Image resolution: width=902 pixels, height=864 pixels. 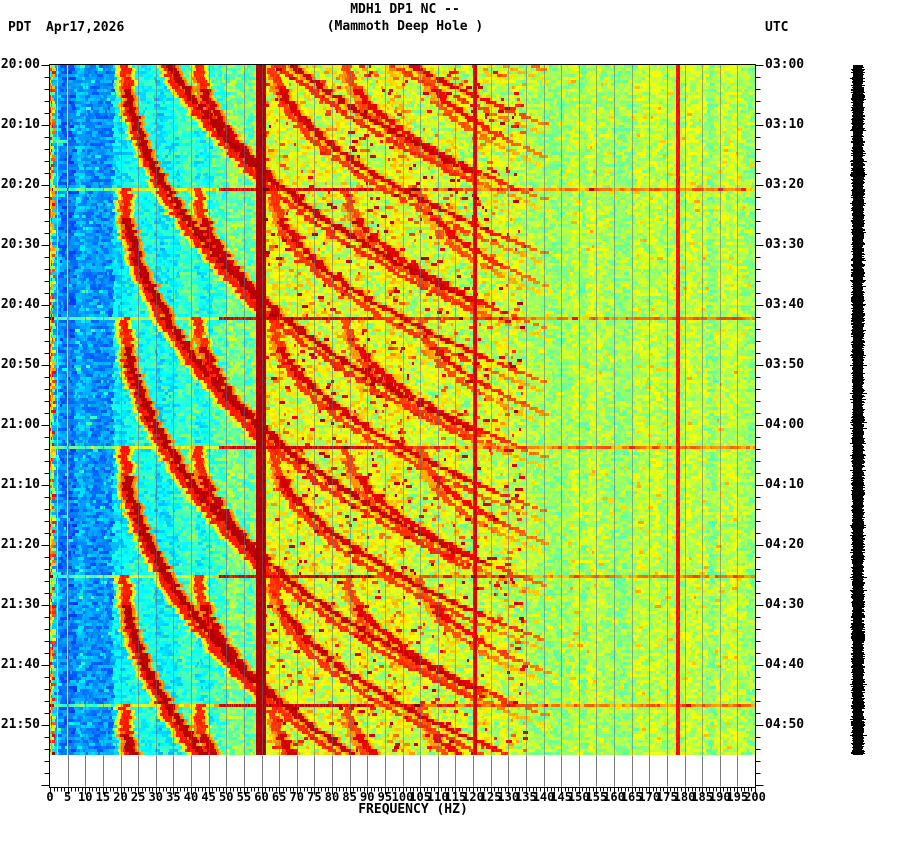 I want to click on freq-tick-label: 75, so click(x=314, y=797).